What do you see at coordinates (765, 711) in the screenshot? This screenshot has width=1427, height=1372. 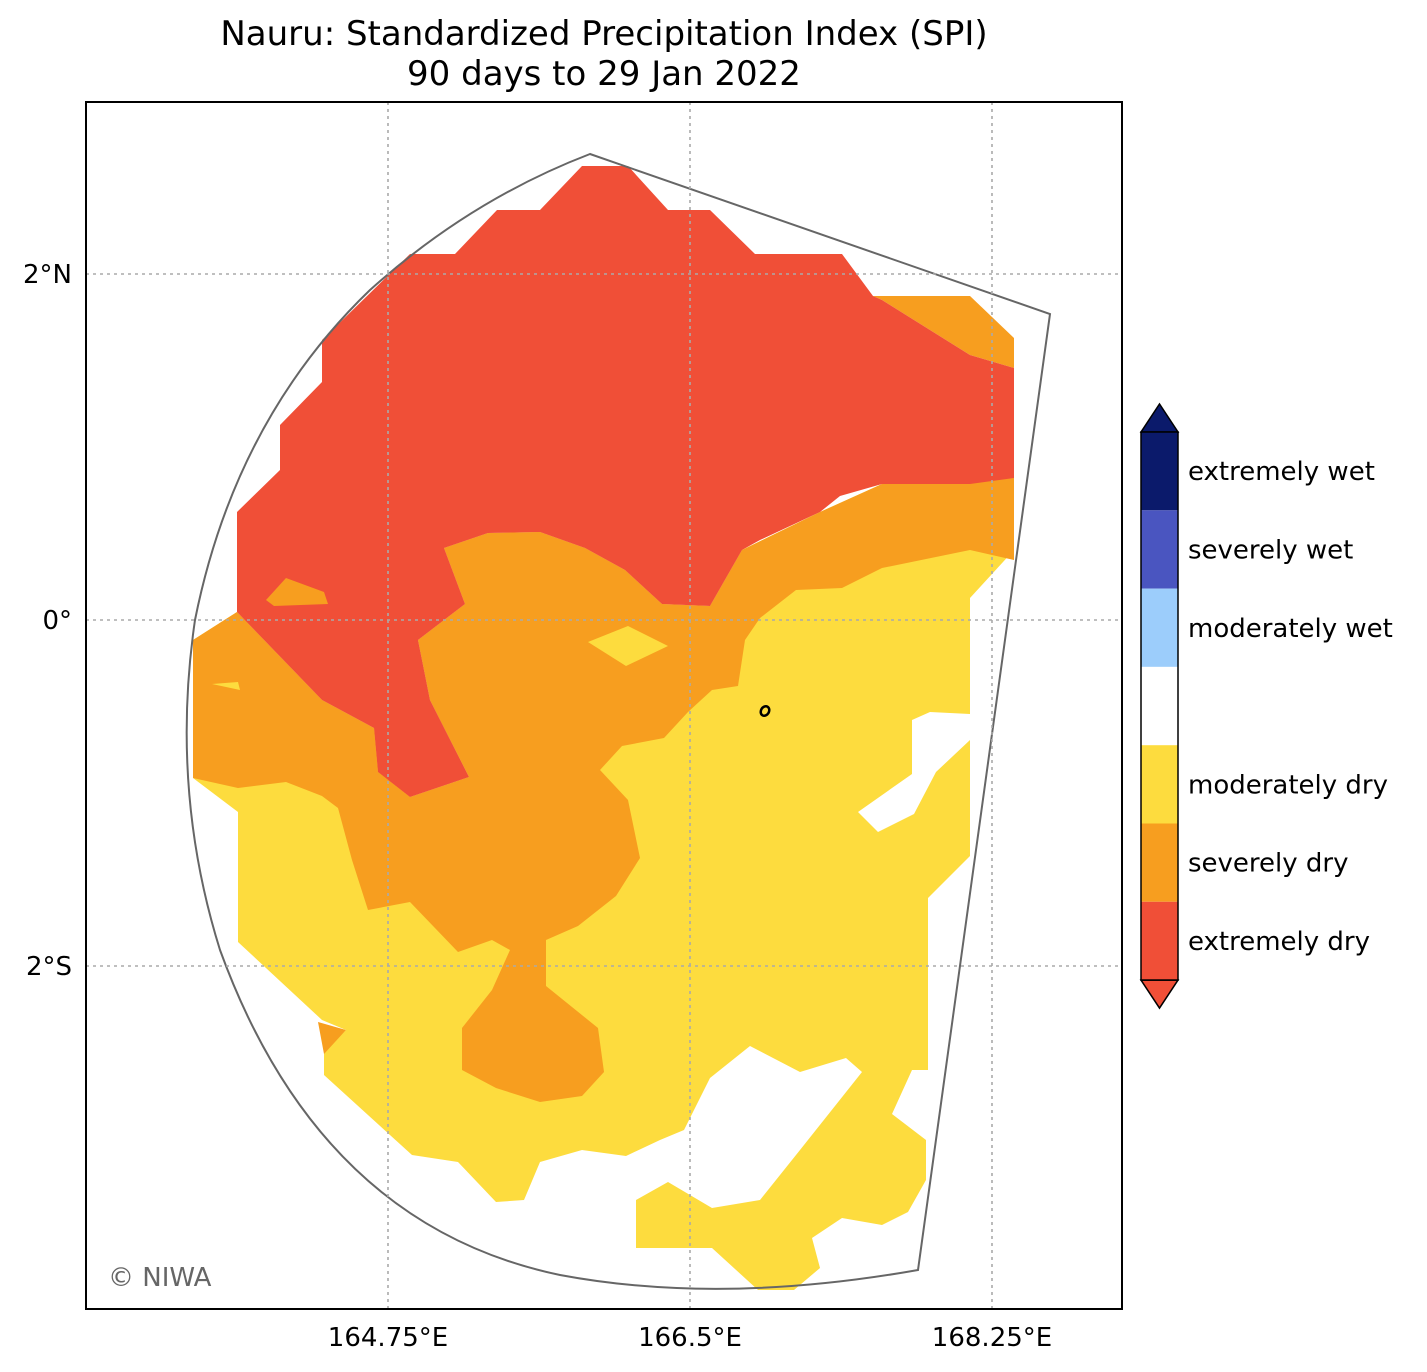 I see `contour-marker` at bounding box center [765, 711].